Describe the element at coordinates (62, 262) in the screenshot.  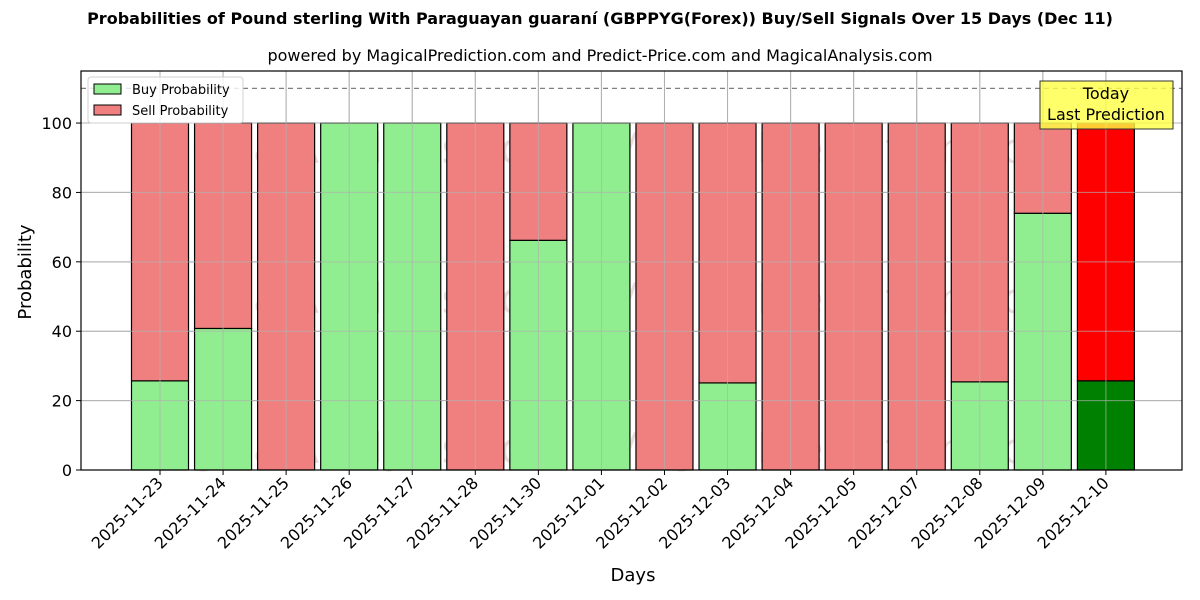
I see `y-tick-label: 60` at that location.